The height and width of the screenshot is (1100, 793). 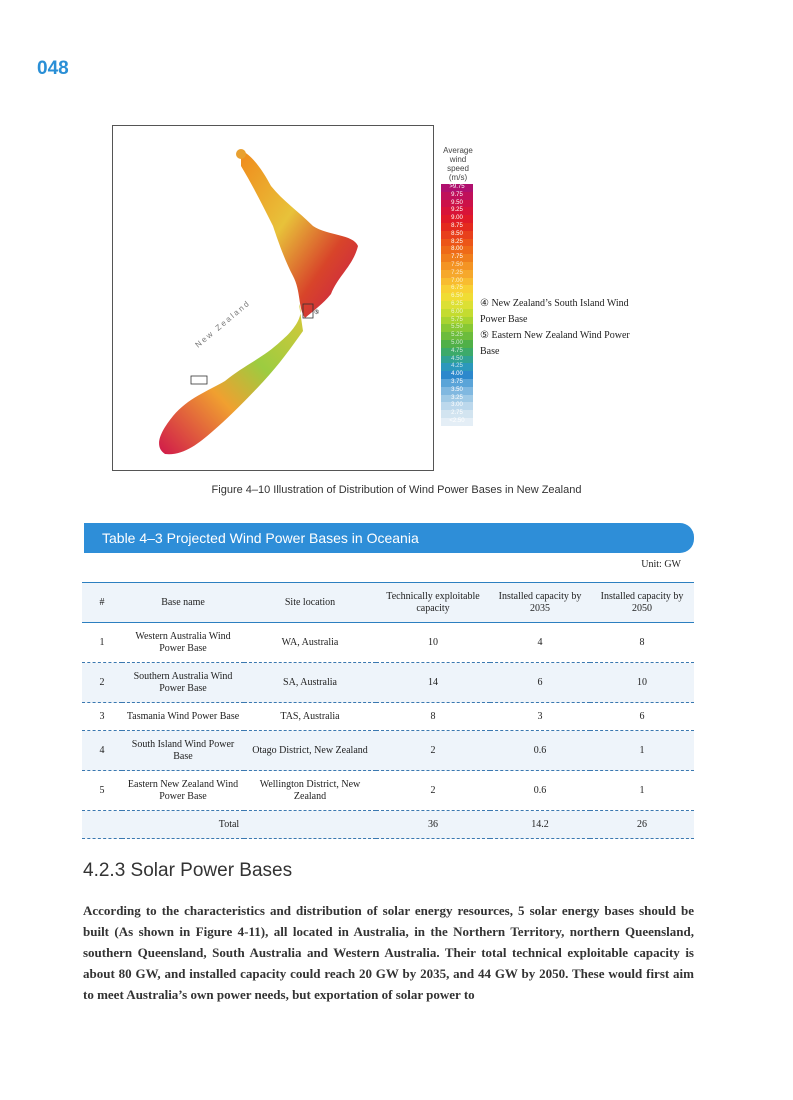 What do you see at coordinates (457, 336) in the screenshot?
I see `legend-swatch: 5.25` at bounding box center [457, 336].